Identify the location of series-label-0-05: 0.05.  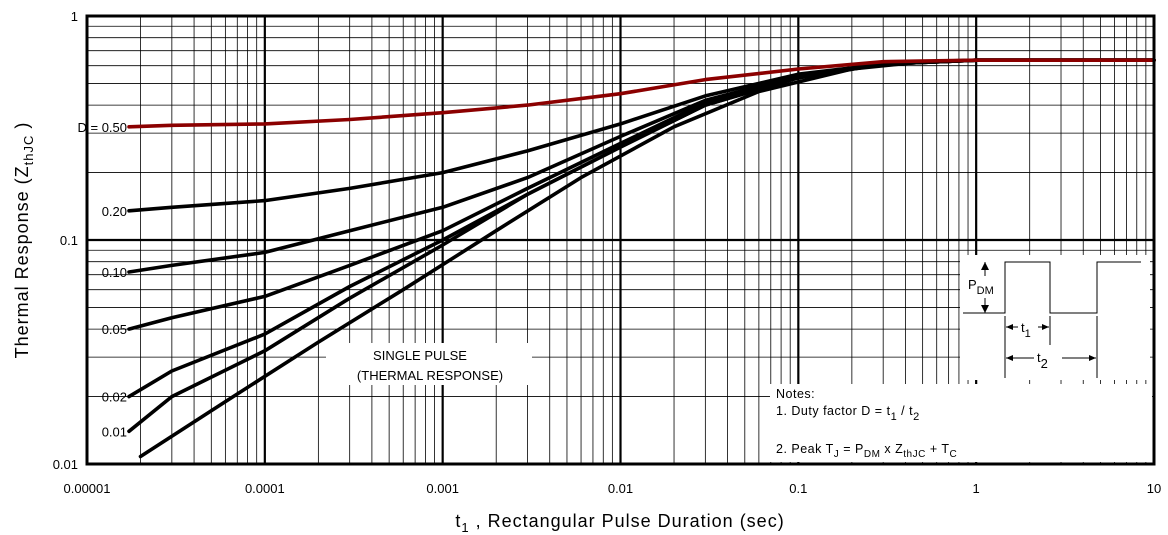
(114, 329).